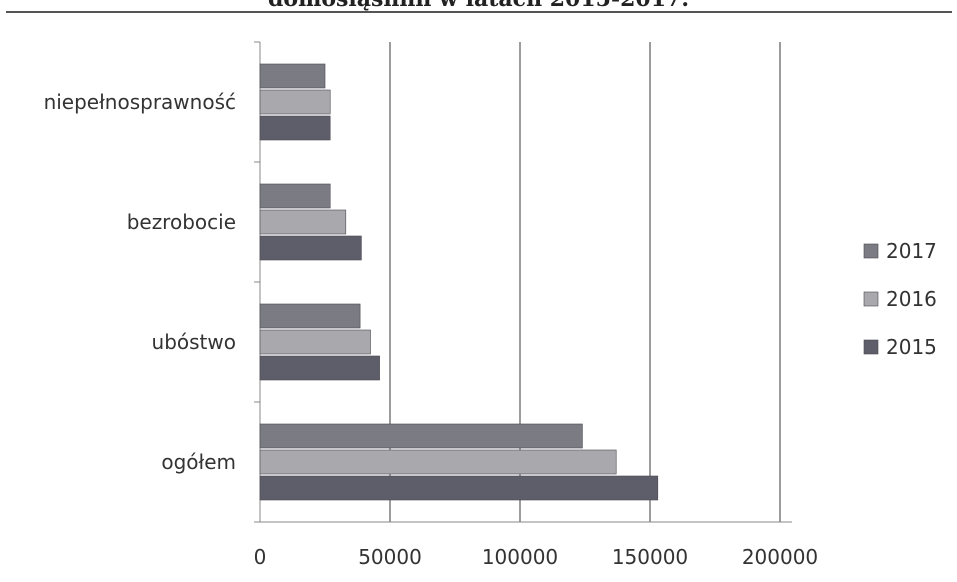 The image size is (957, 582). Describe the element at coordinates (478, 6) in the screenshot. I see `chart-title: domosiąśnnn w latach 2015-2017.` at that location.